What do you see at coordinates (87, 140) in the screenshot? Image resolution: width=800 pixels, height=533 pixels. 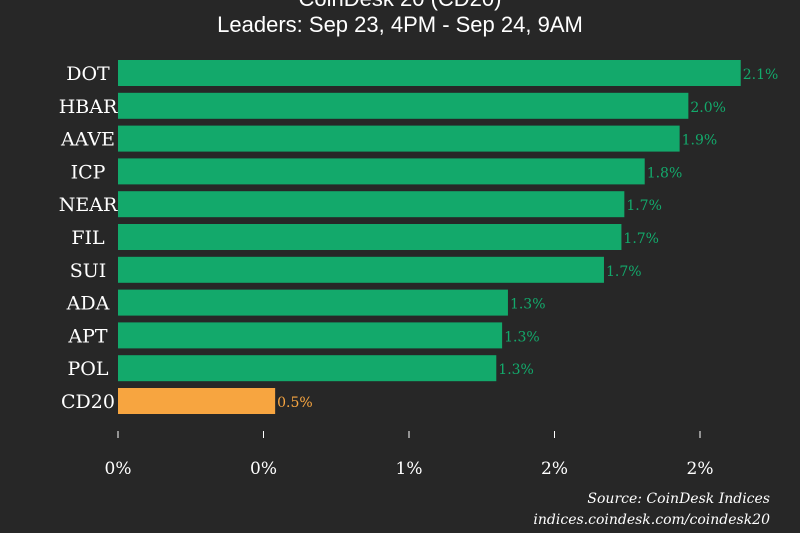 I see `category-label-aave: AAVE` at bounding box center [87, 140].